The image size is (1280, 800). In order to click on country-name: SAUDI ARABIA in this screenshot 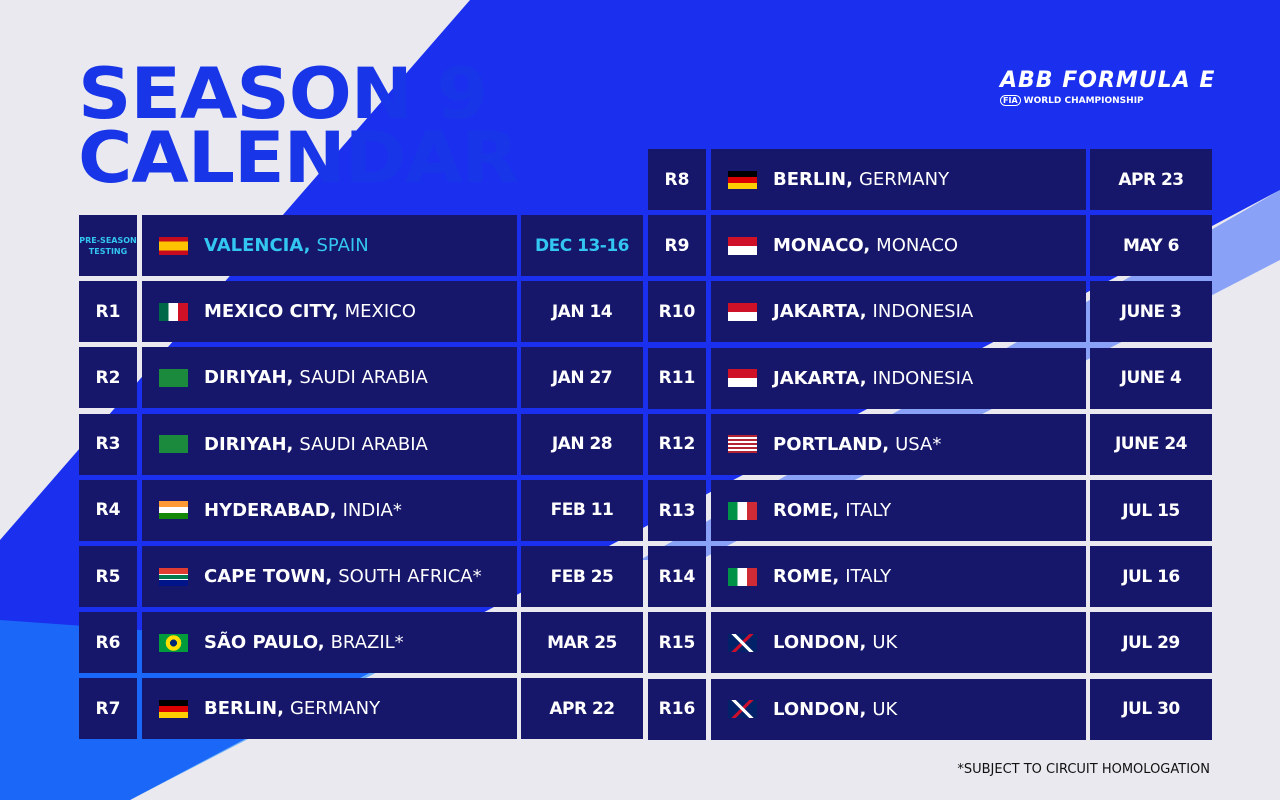, I will do `click(363, 378)`.